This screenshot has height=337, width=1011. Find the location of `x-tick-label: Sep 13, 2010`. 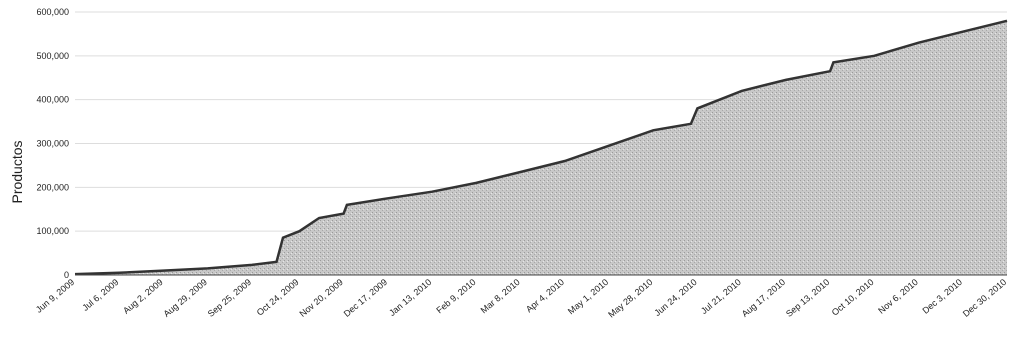

x-tick-label: Sep 13, 2010 is located at coordinates (807, 298).